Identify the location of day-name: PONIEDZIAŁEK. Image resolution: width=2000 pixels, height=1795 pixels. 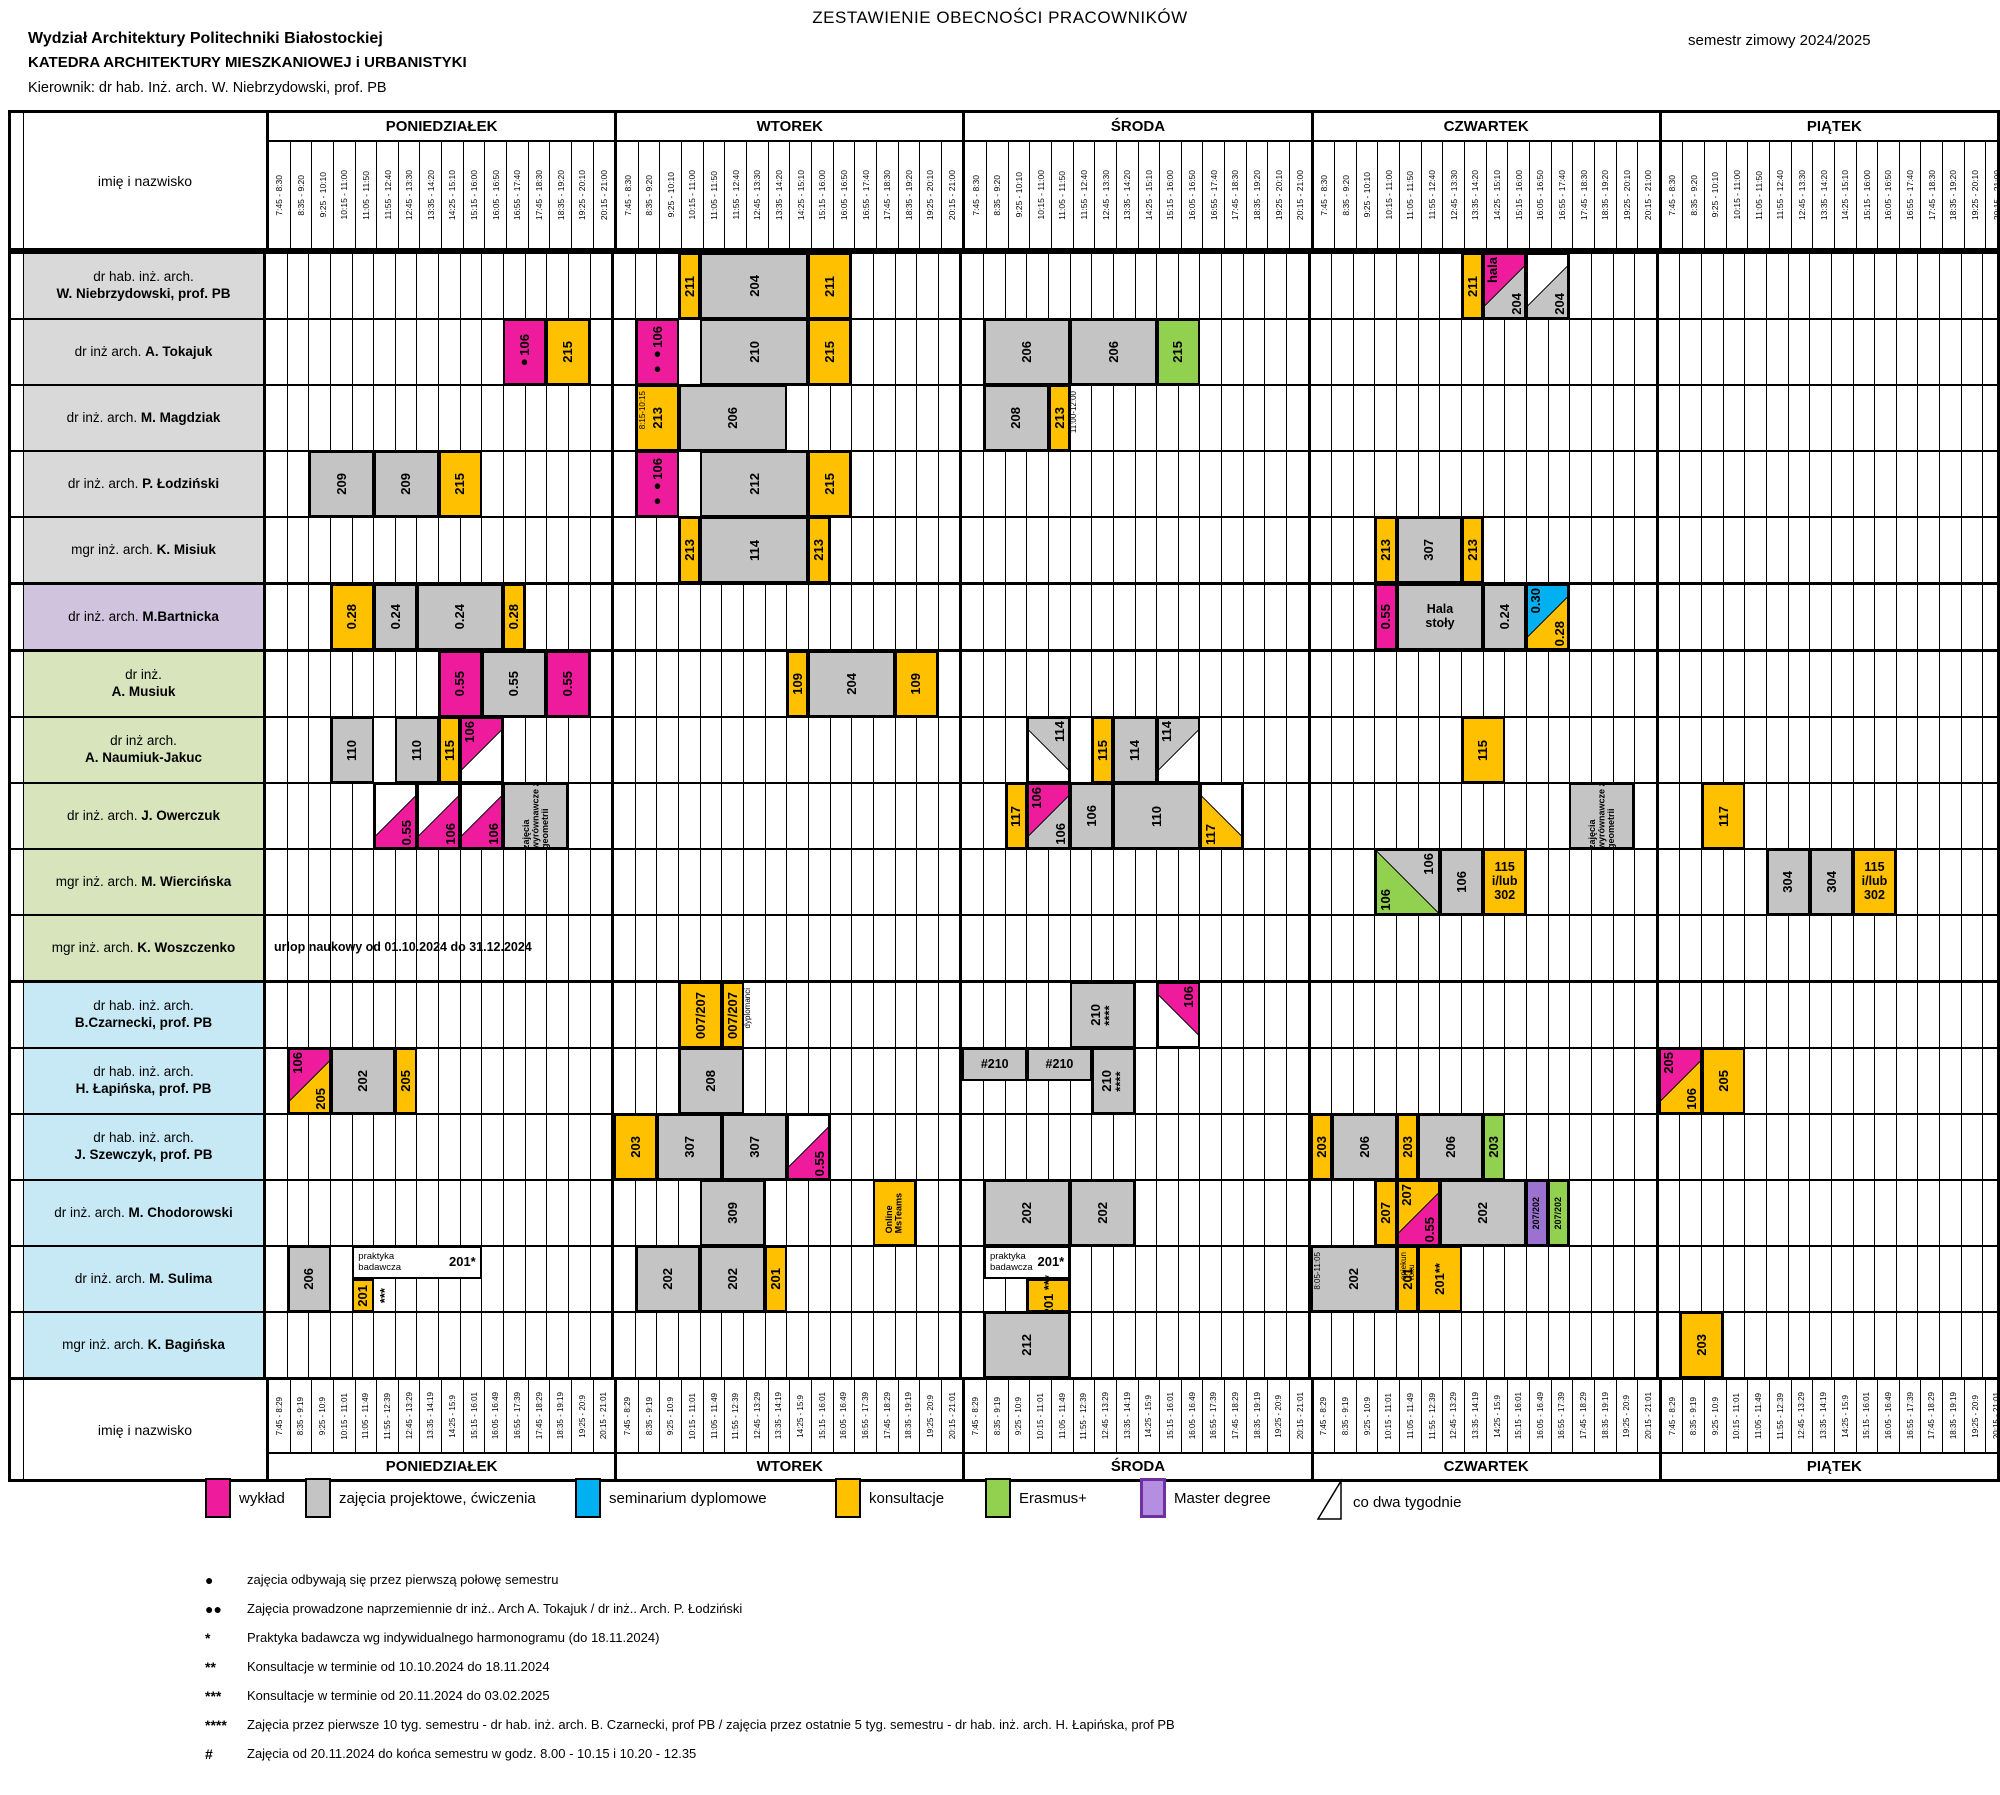
(442, 127).